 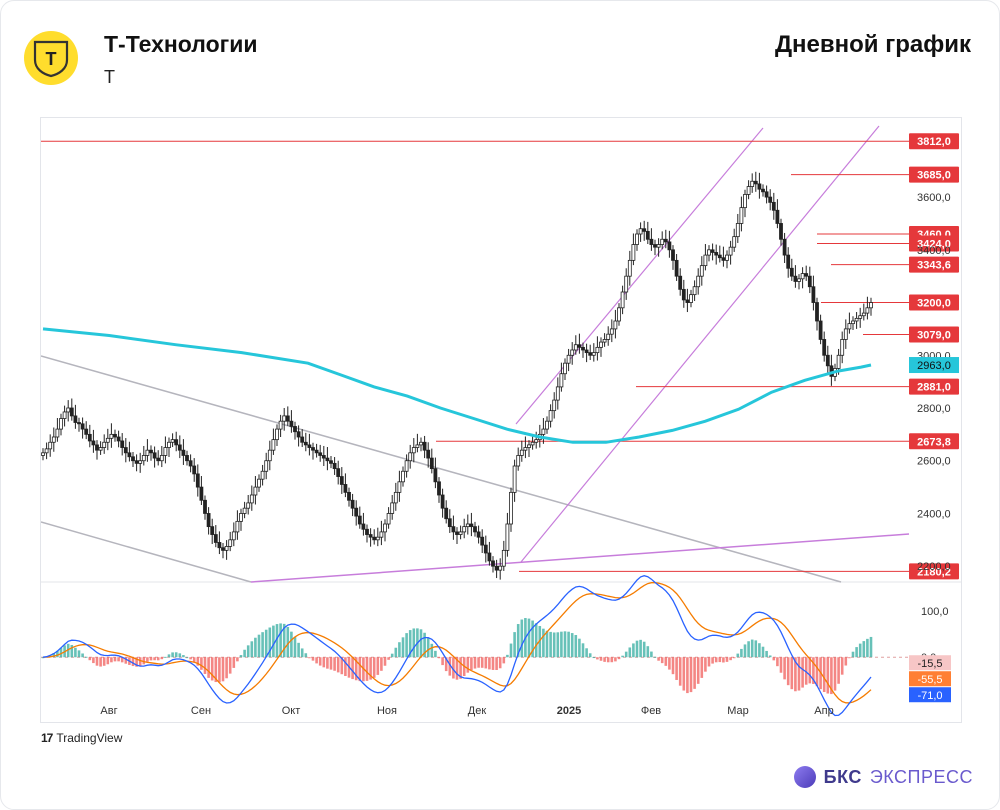 I want to click on time-axis-label: Мар, so click(x=738, y=711).